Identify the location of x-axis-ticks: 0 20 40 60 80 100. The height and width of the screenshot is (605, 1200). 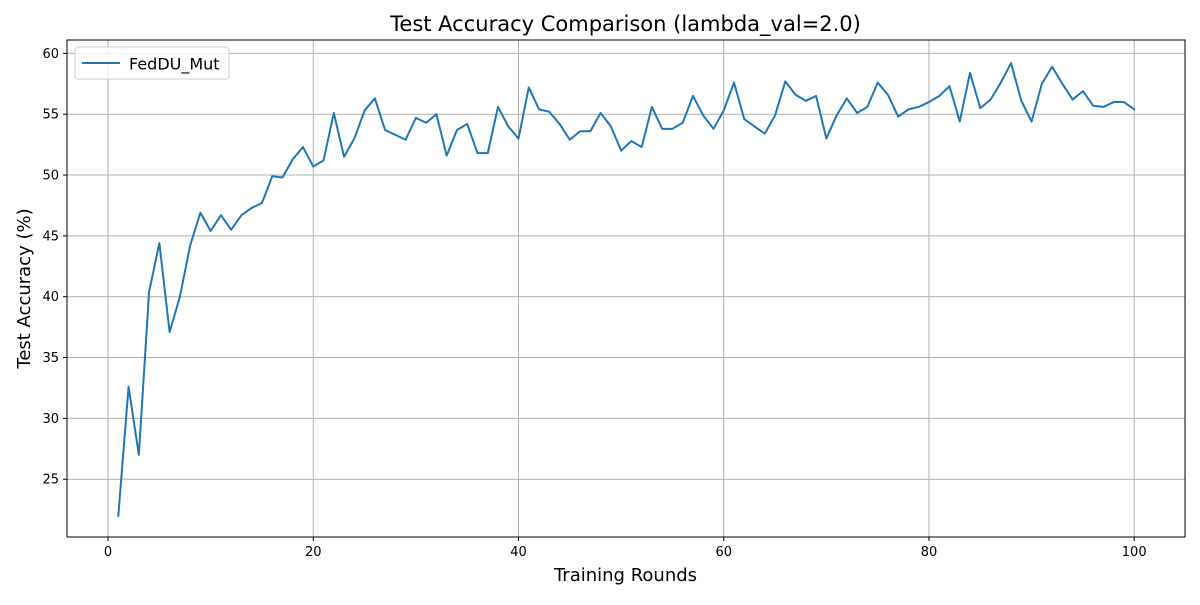
(625, 548).